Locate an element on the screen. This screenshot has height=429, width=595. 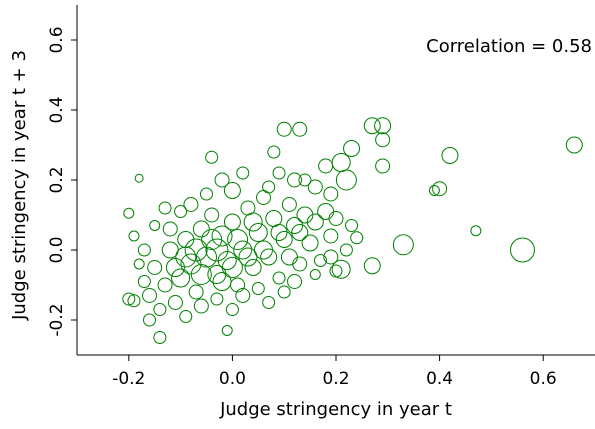
y-tick-label: 0.6 is located at coordinates (57, 39).